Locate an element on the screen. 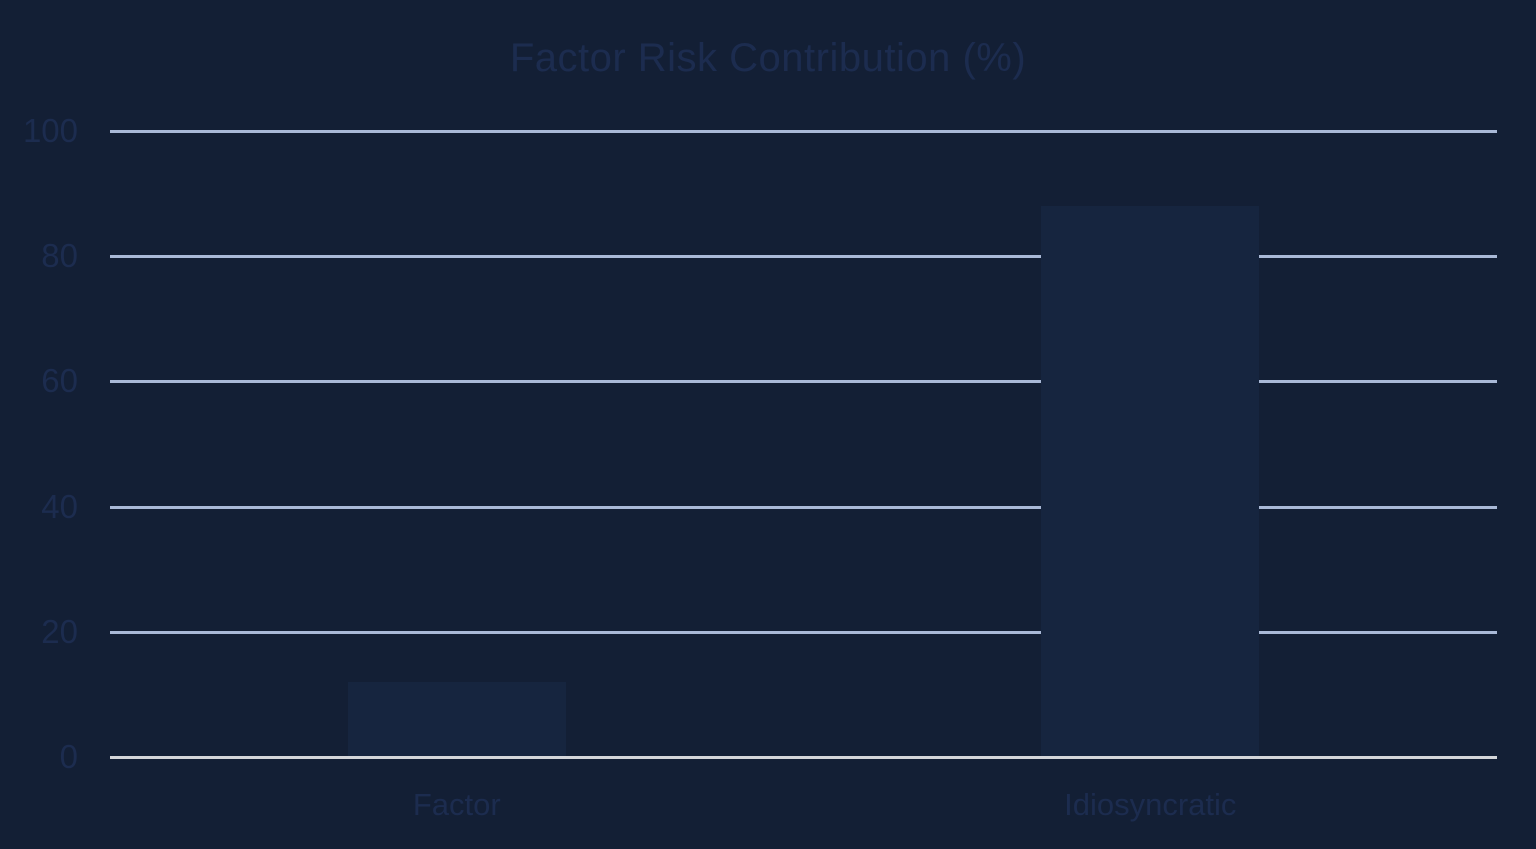 The width and height of the screenshot is (1536, 849). gridline-y20 is located at coordinates (803, 632).